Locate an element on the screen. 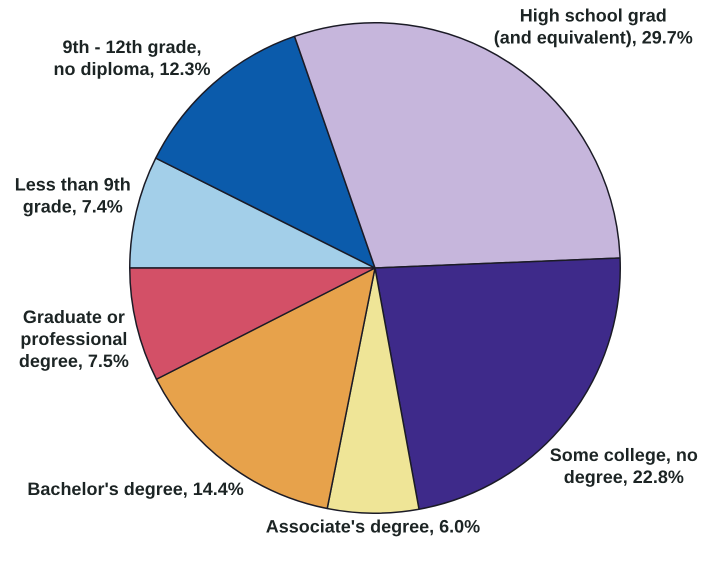  slice-label: Bachelor's degree, 14.4% is located at coordinates (135, 489).